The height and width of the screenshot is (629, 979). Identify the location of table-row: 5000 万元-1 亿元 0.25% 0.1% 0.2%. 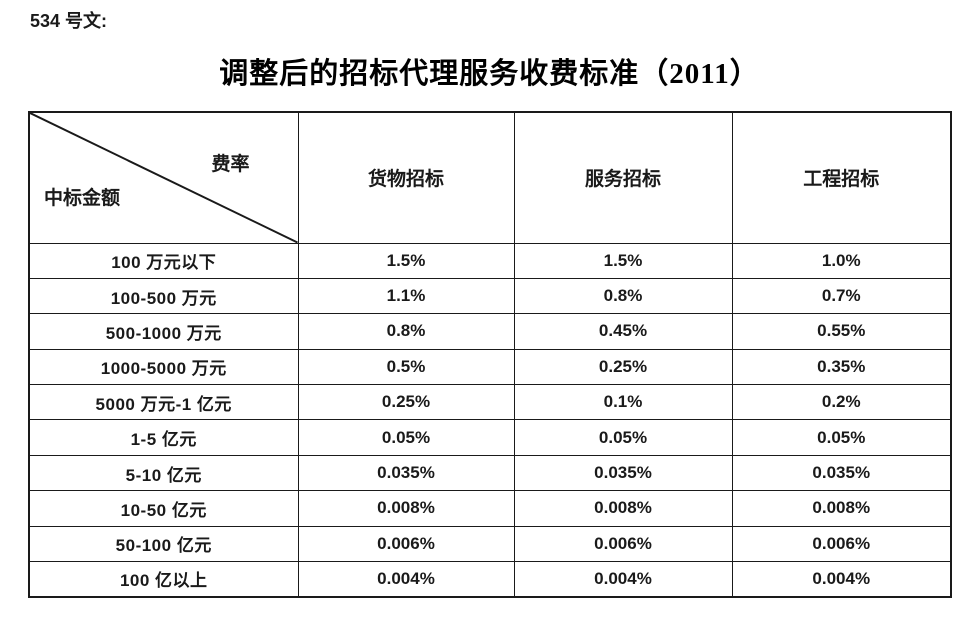
(490, 402).